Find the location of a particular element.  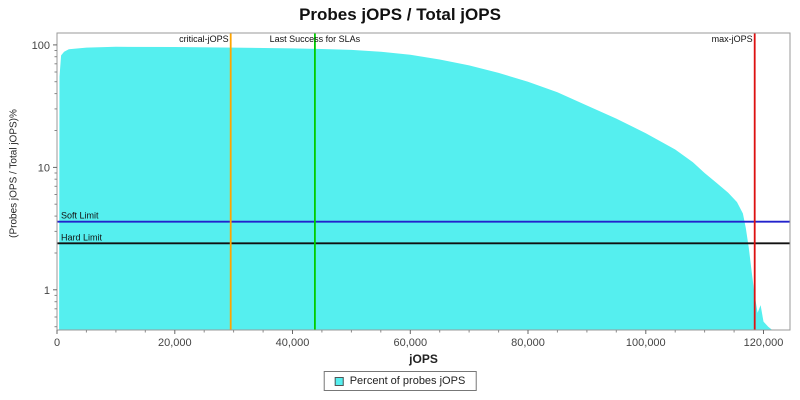

x-tick-label: 0 is located at coordinates (57, 343).